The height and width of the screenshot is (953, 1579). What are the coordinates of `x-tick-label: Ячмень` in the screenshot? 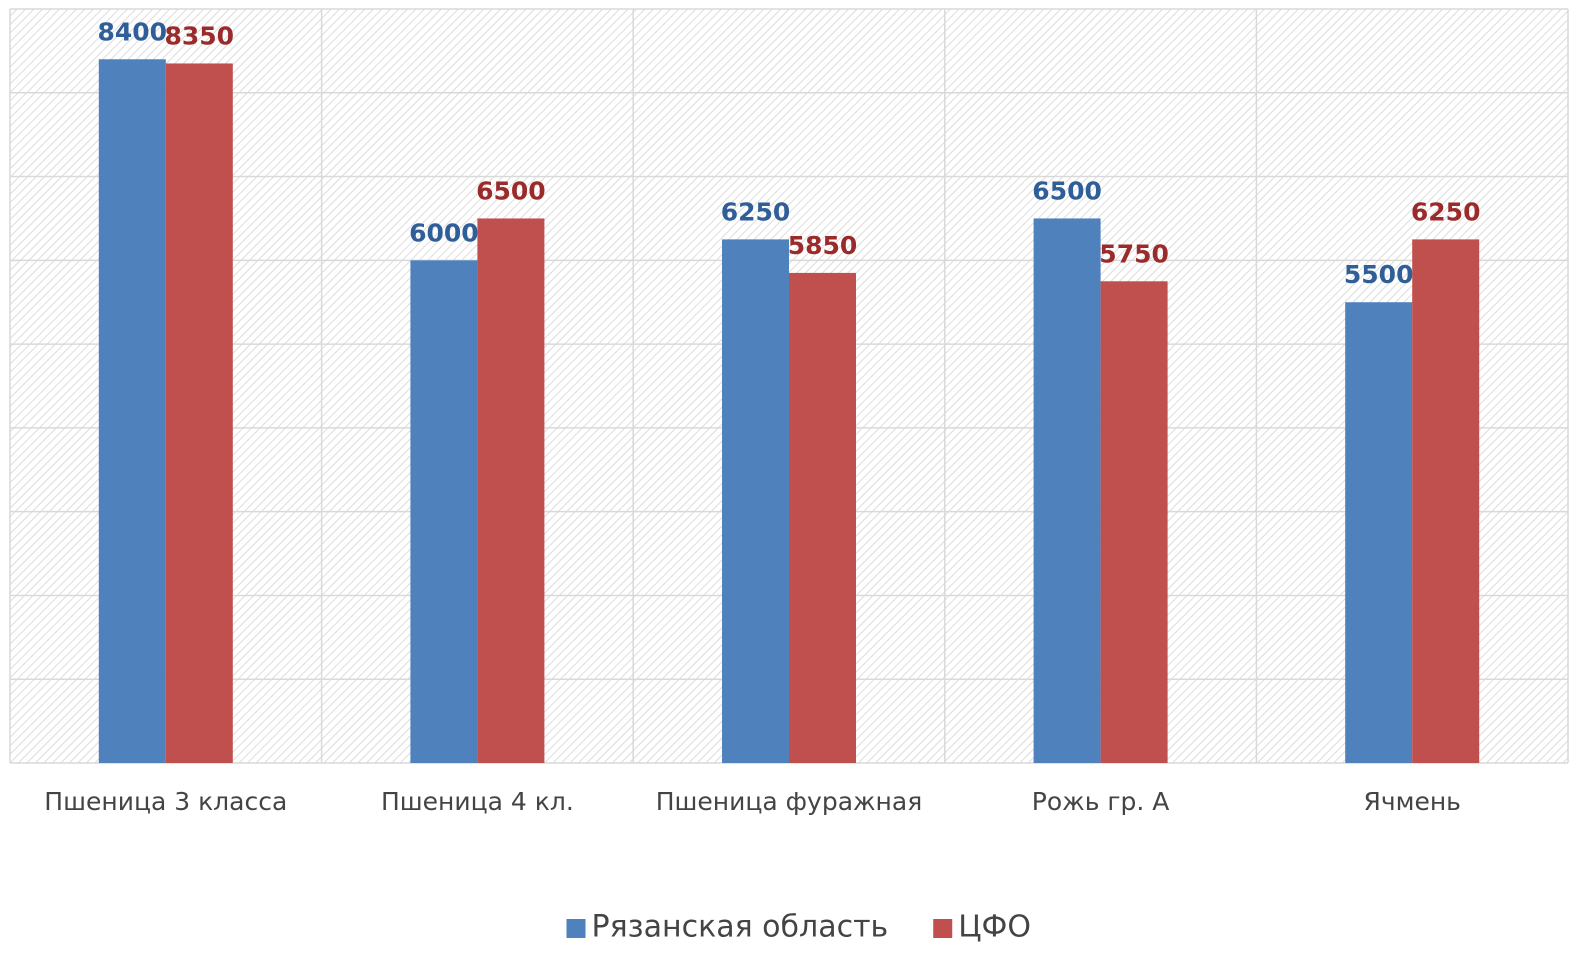 It's located at (1411, 801).